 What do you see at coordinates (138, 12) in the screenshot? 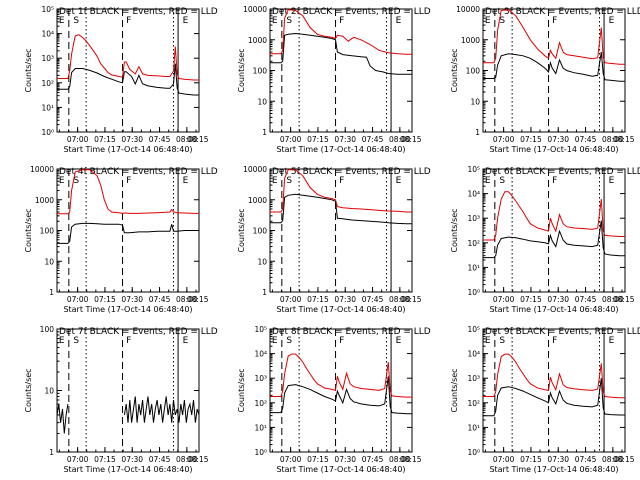
I see `chart-title: Det 1f BLACK = Events, RED = LLD` at bounding box center [138, 12].